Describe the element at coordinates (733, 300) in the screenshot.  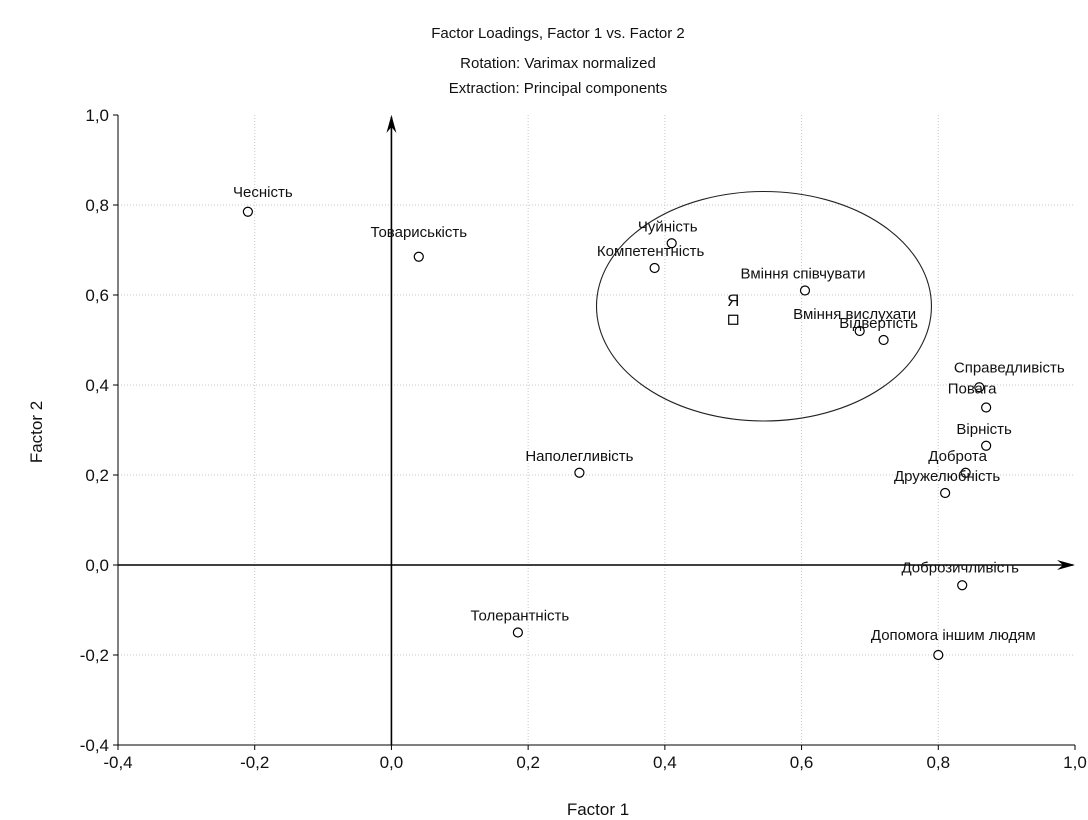
I see `self-marker-label: Я` at that location.